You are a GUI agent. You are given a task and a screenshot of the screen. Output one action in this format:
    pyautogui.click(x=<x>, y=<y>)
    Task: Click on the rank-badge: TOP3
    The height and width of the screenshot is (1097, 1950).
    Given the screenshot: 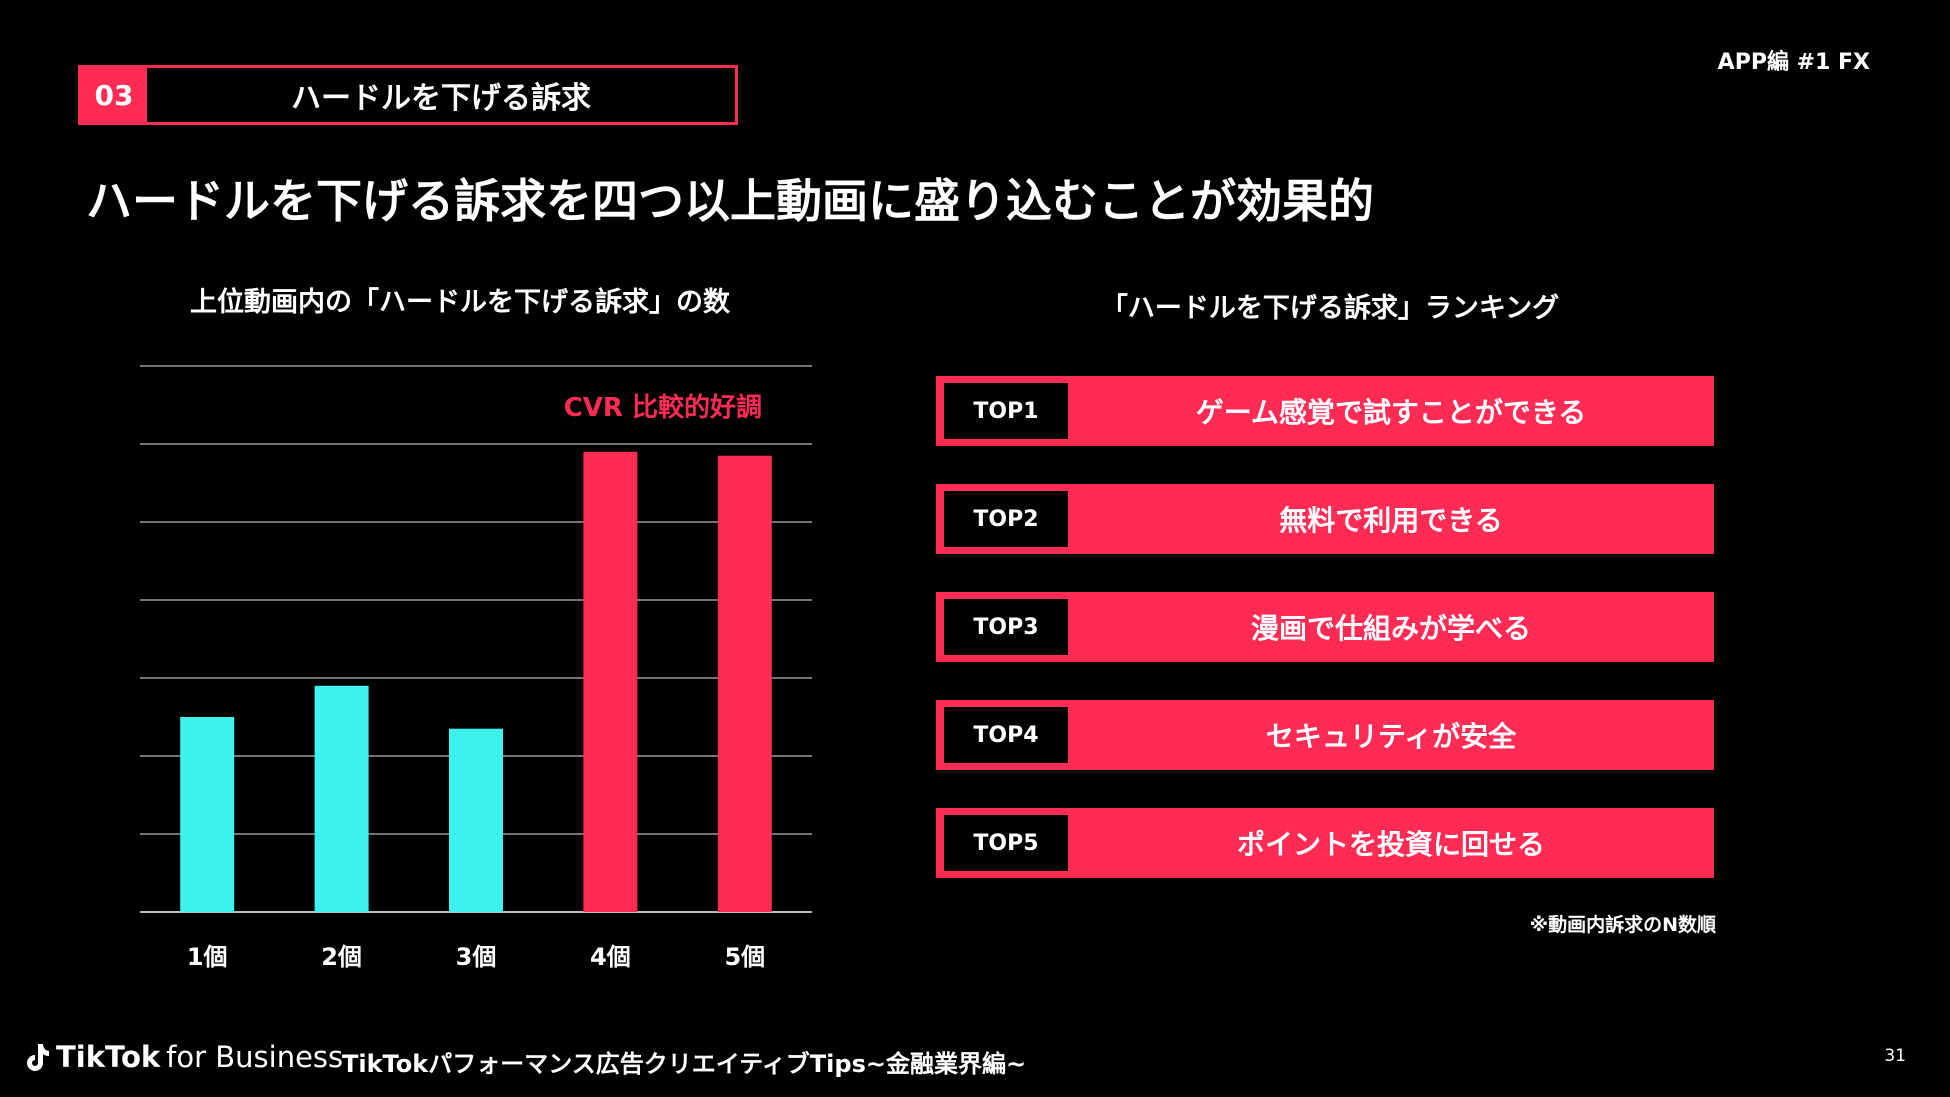 What is the action you would take?
    pyautogui.click(x=1006, y=627)
    